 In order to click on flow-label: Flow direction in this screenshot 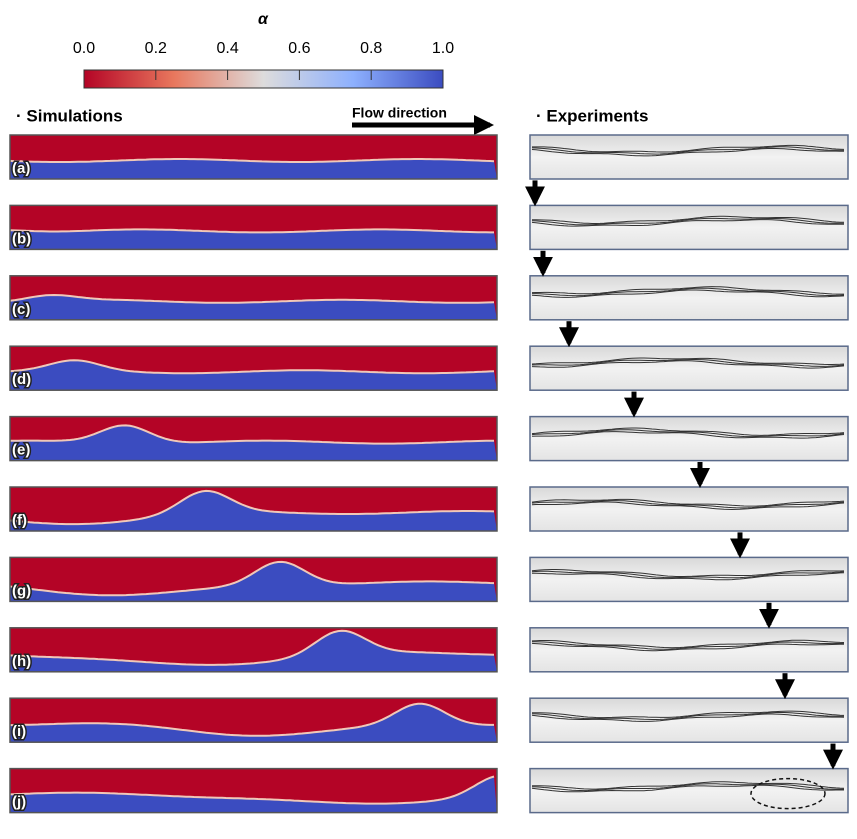, I will do `click(399, 113)`.